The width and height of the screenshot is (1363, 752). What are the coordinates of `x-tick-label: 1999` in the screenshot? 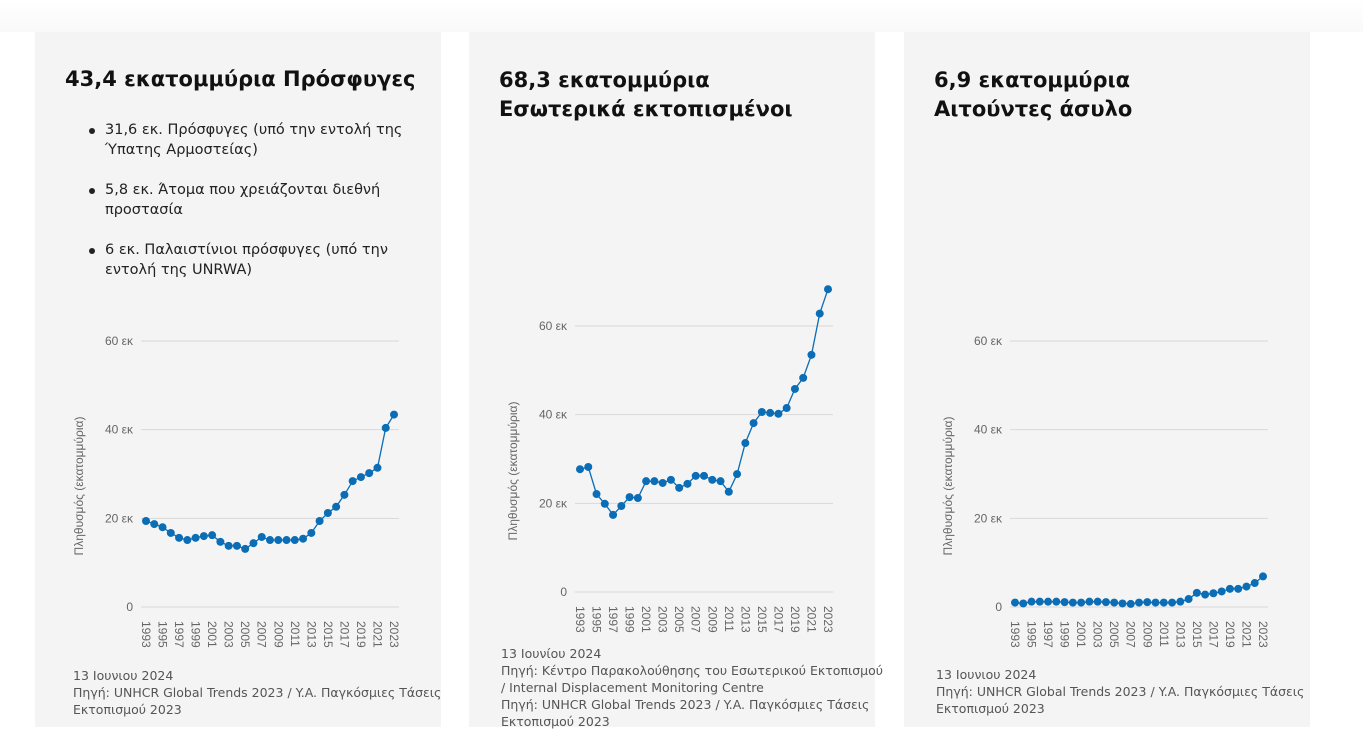 It's located at (1065, 634).